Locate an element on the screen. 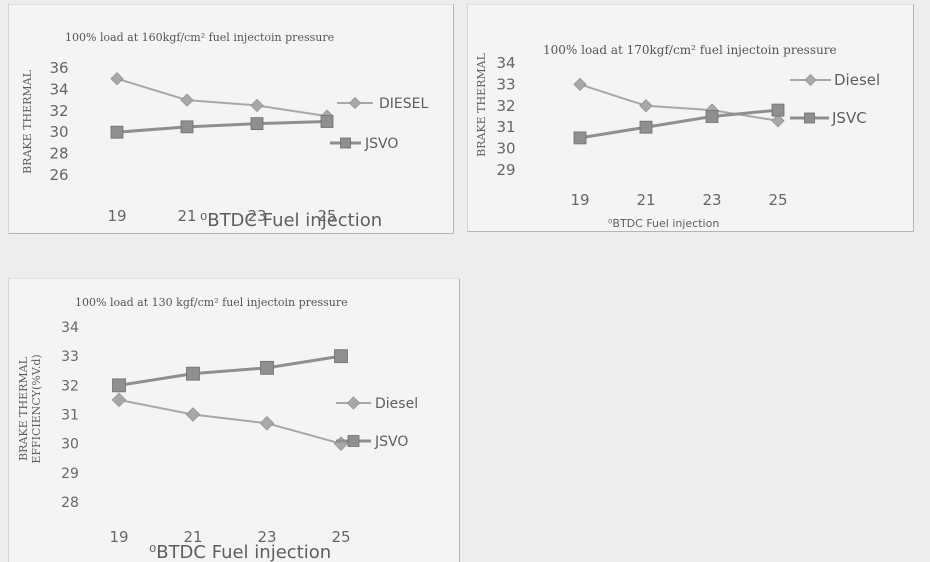 Image resolution: width=930 pixels, height=562 pixels. series-jsvc is located at coordinates (679, 124).